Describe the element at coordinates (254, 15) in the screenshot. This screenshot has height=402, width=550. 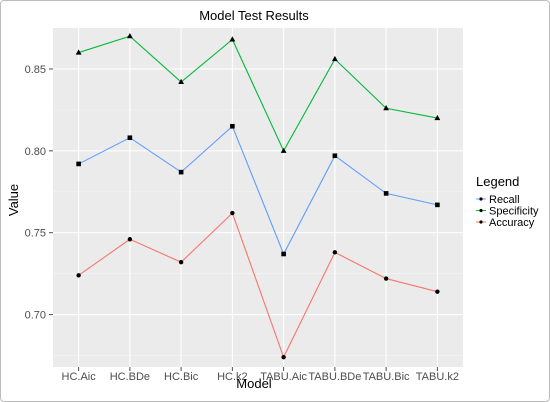
I see `chart-title: Model Test Results` at that location.